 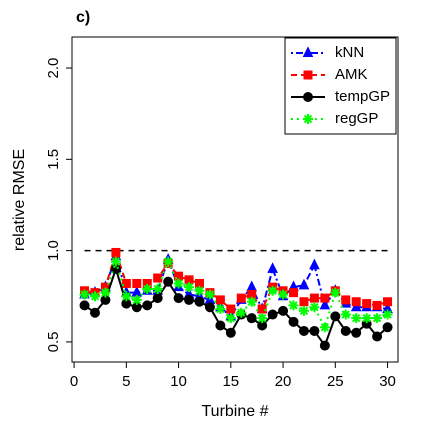 I want to click on y-tick-label: 1.5, so click(x=53, y=159).